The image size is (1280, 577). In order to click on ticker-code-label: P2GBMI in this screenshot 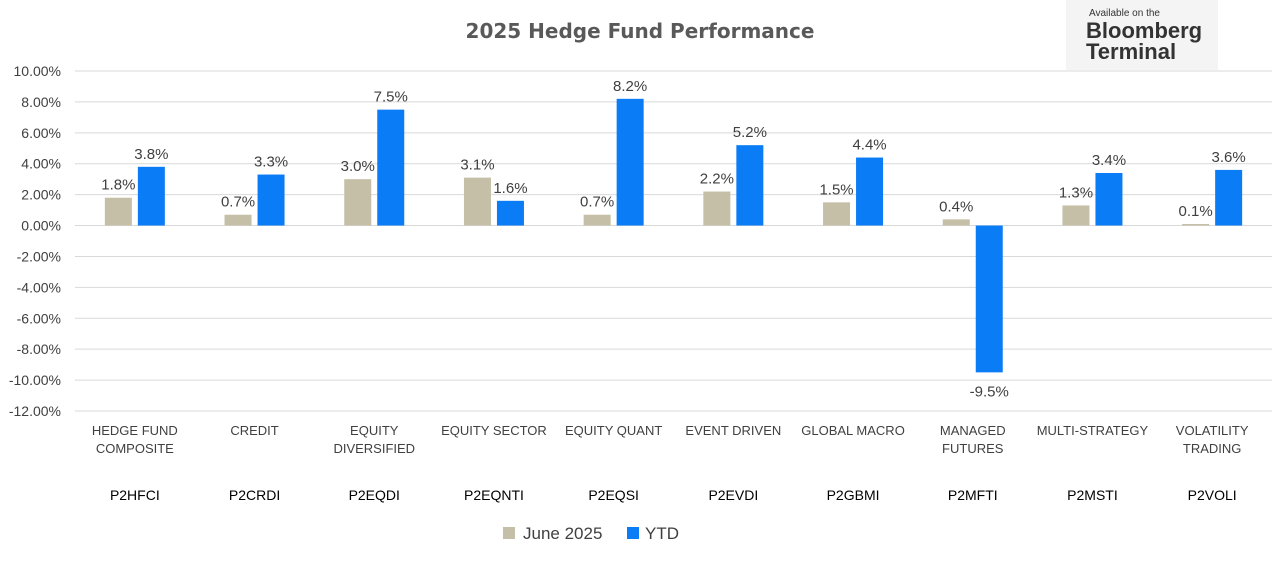, I will do `click(853, 495)`.